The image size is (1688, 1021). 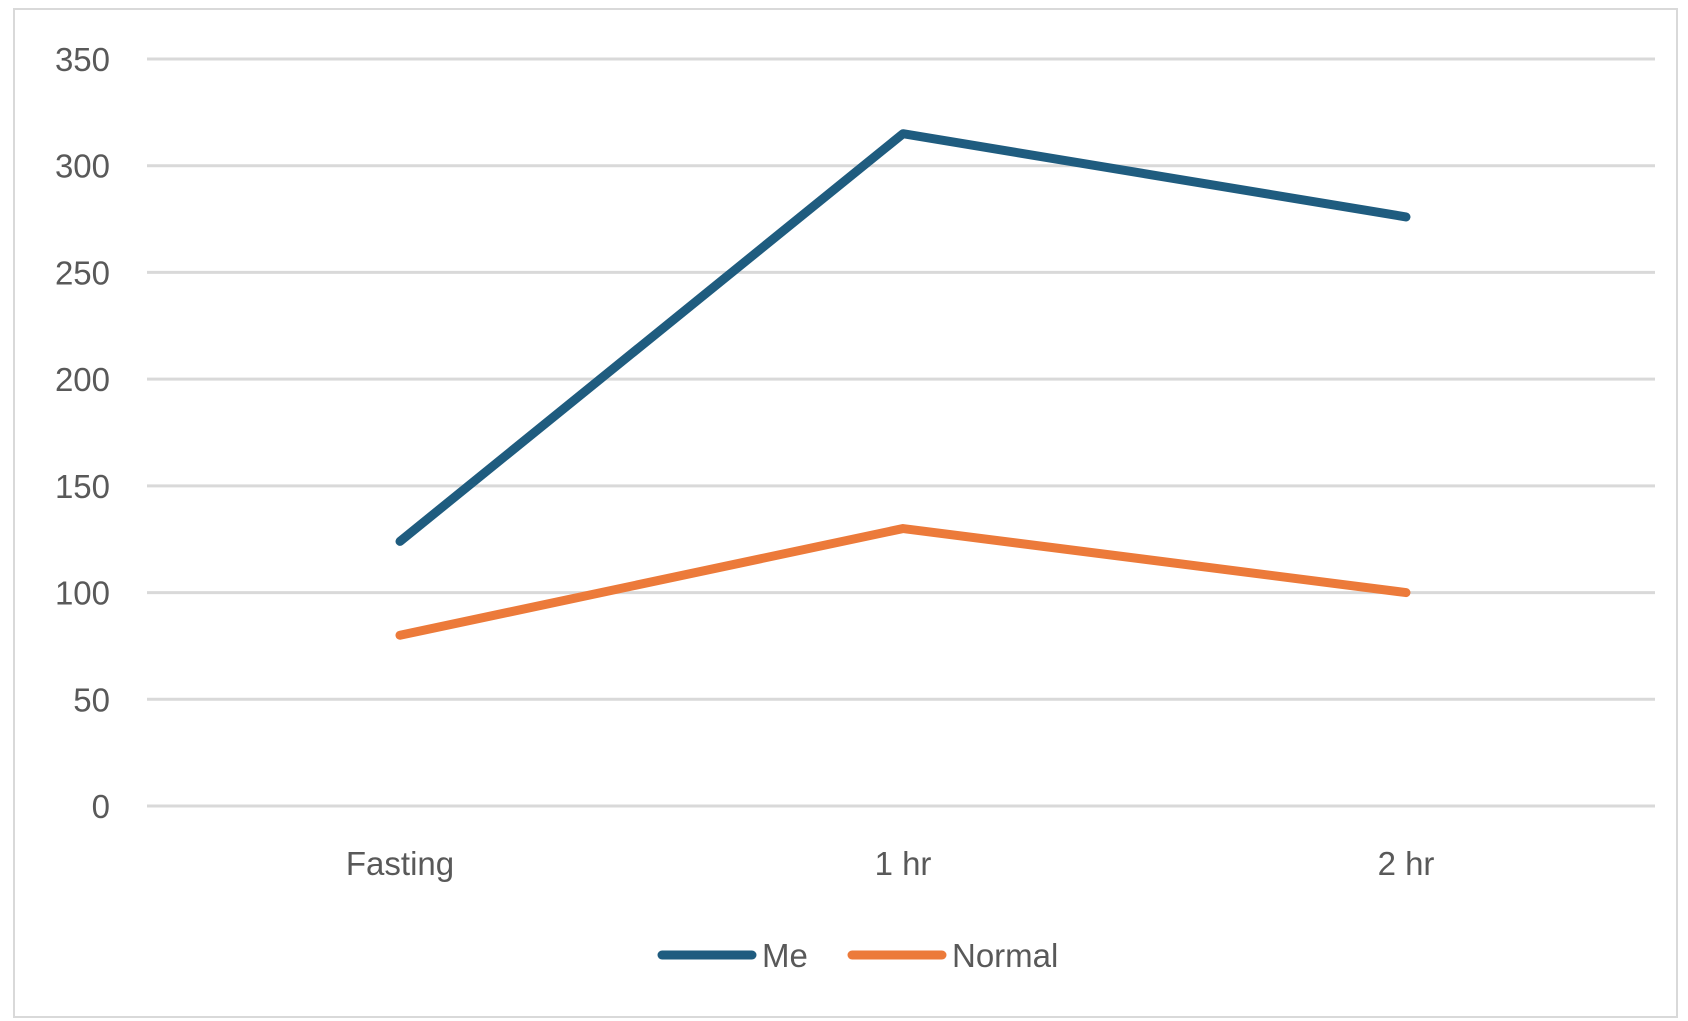 I want to click on y-tick-label: 300, so click(x=82, y=166).